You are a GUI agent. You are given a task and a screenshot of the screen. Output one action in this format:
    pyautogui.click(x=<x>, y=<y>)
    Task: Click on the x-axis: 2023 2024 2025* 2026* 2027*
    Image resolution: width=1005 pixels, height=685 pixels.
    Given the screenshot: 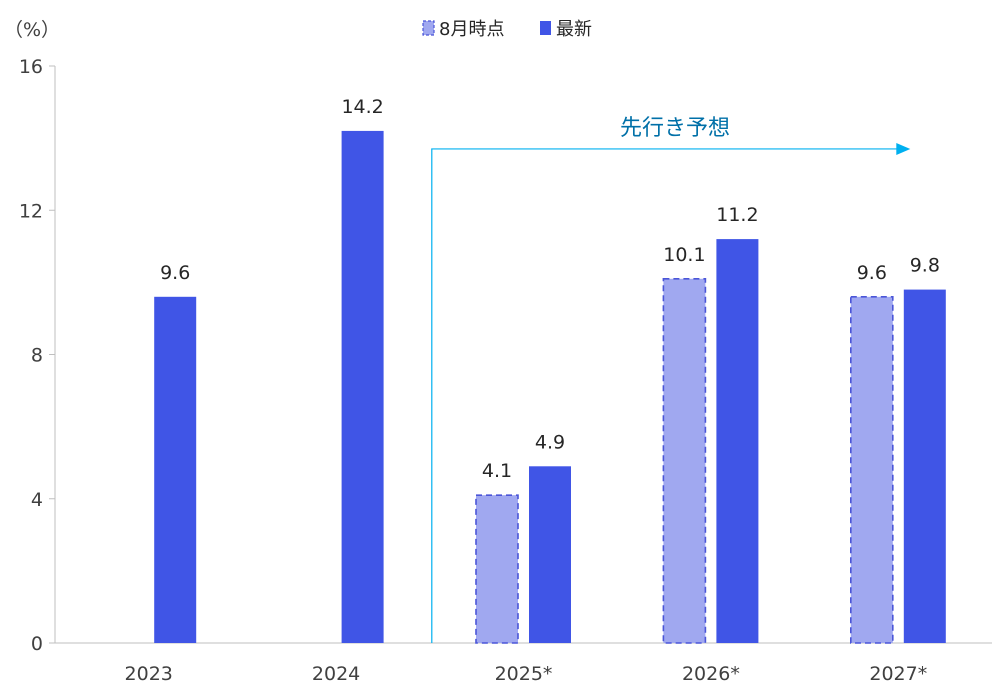 What is the action you would take?
    pyautogui.click(x=523, y=663)
    